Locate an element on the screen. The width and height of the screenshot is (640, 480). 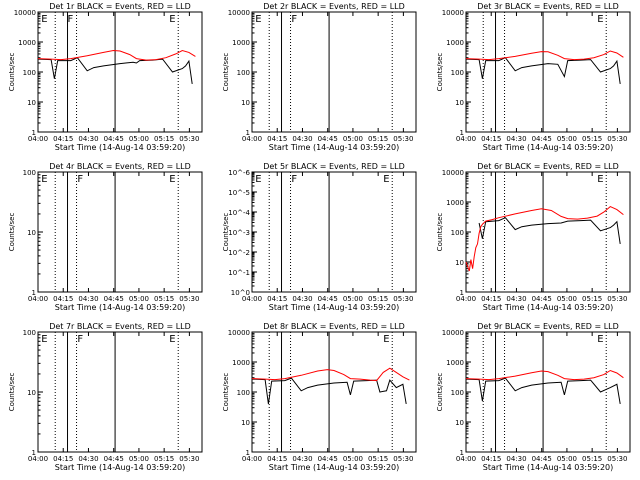
panel-title: Det 6r BLACK = Events, RED = LLD is located at coordinates (548, 166).